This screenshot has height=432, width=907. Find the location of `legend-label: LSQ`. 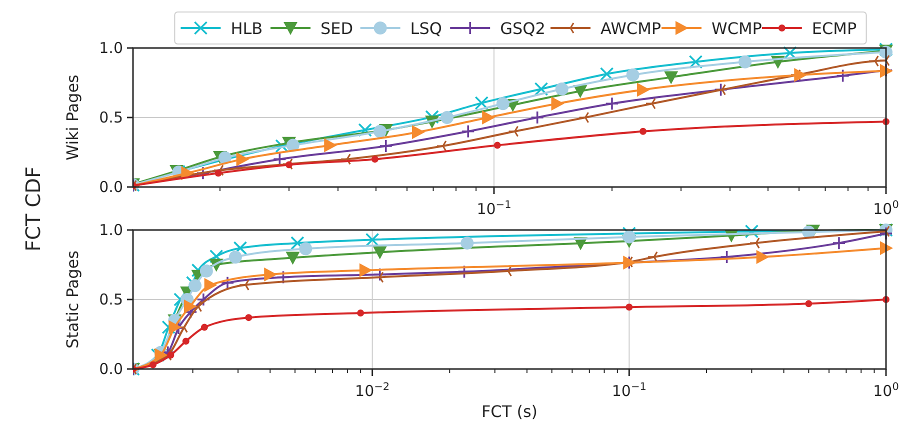

legend-label: LSQ is located at coordinates (426, 28).